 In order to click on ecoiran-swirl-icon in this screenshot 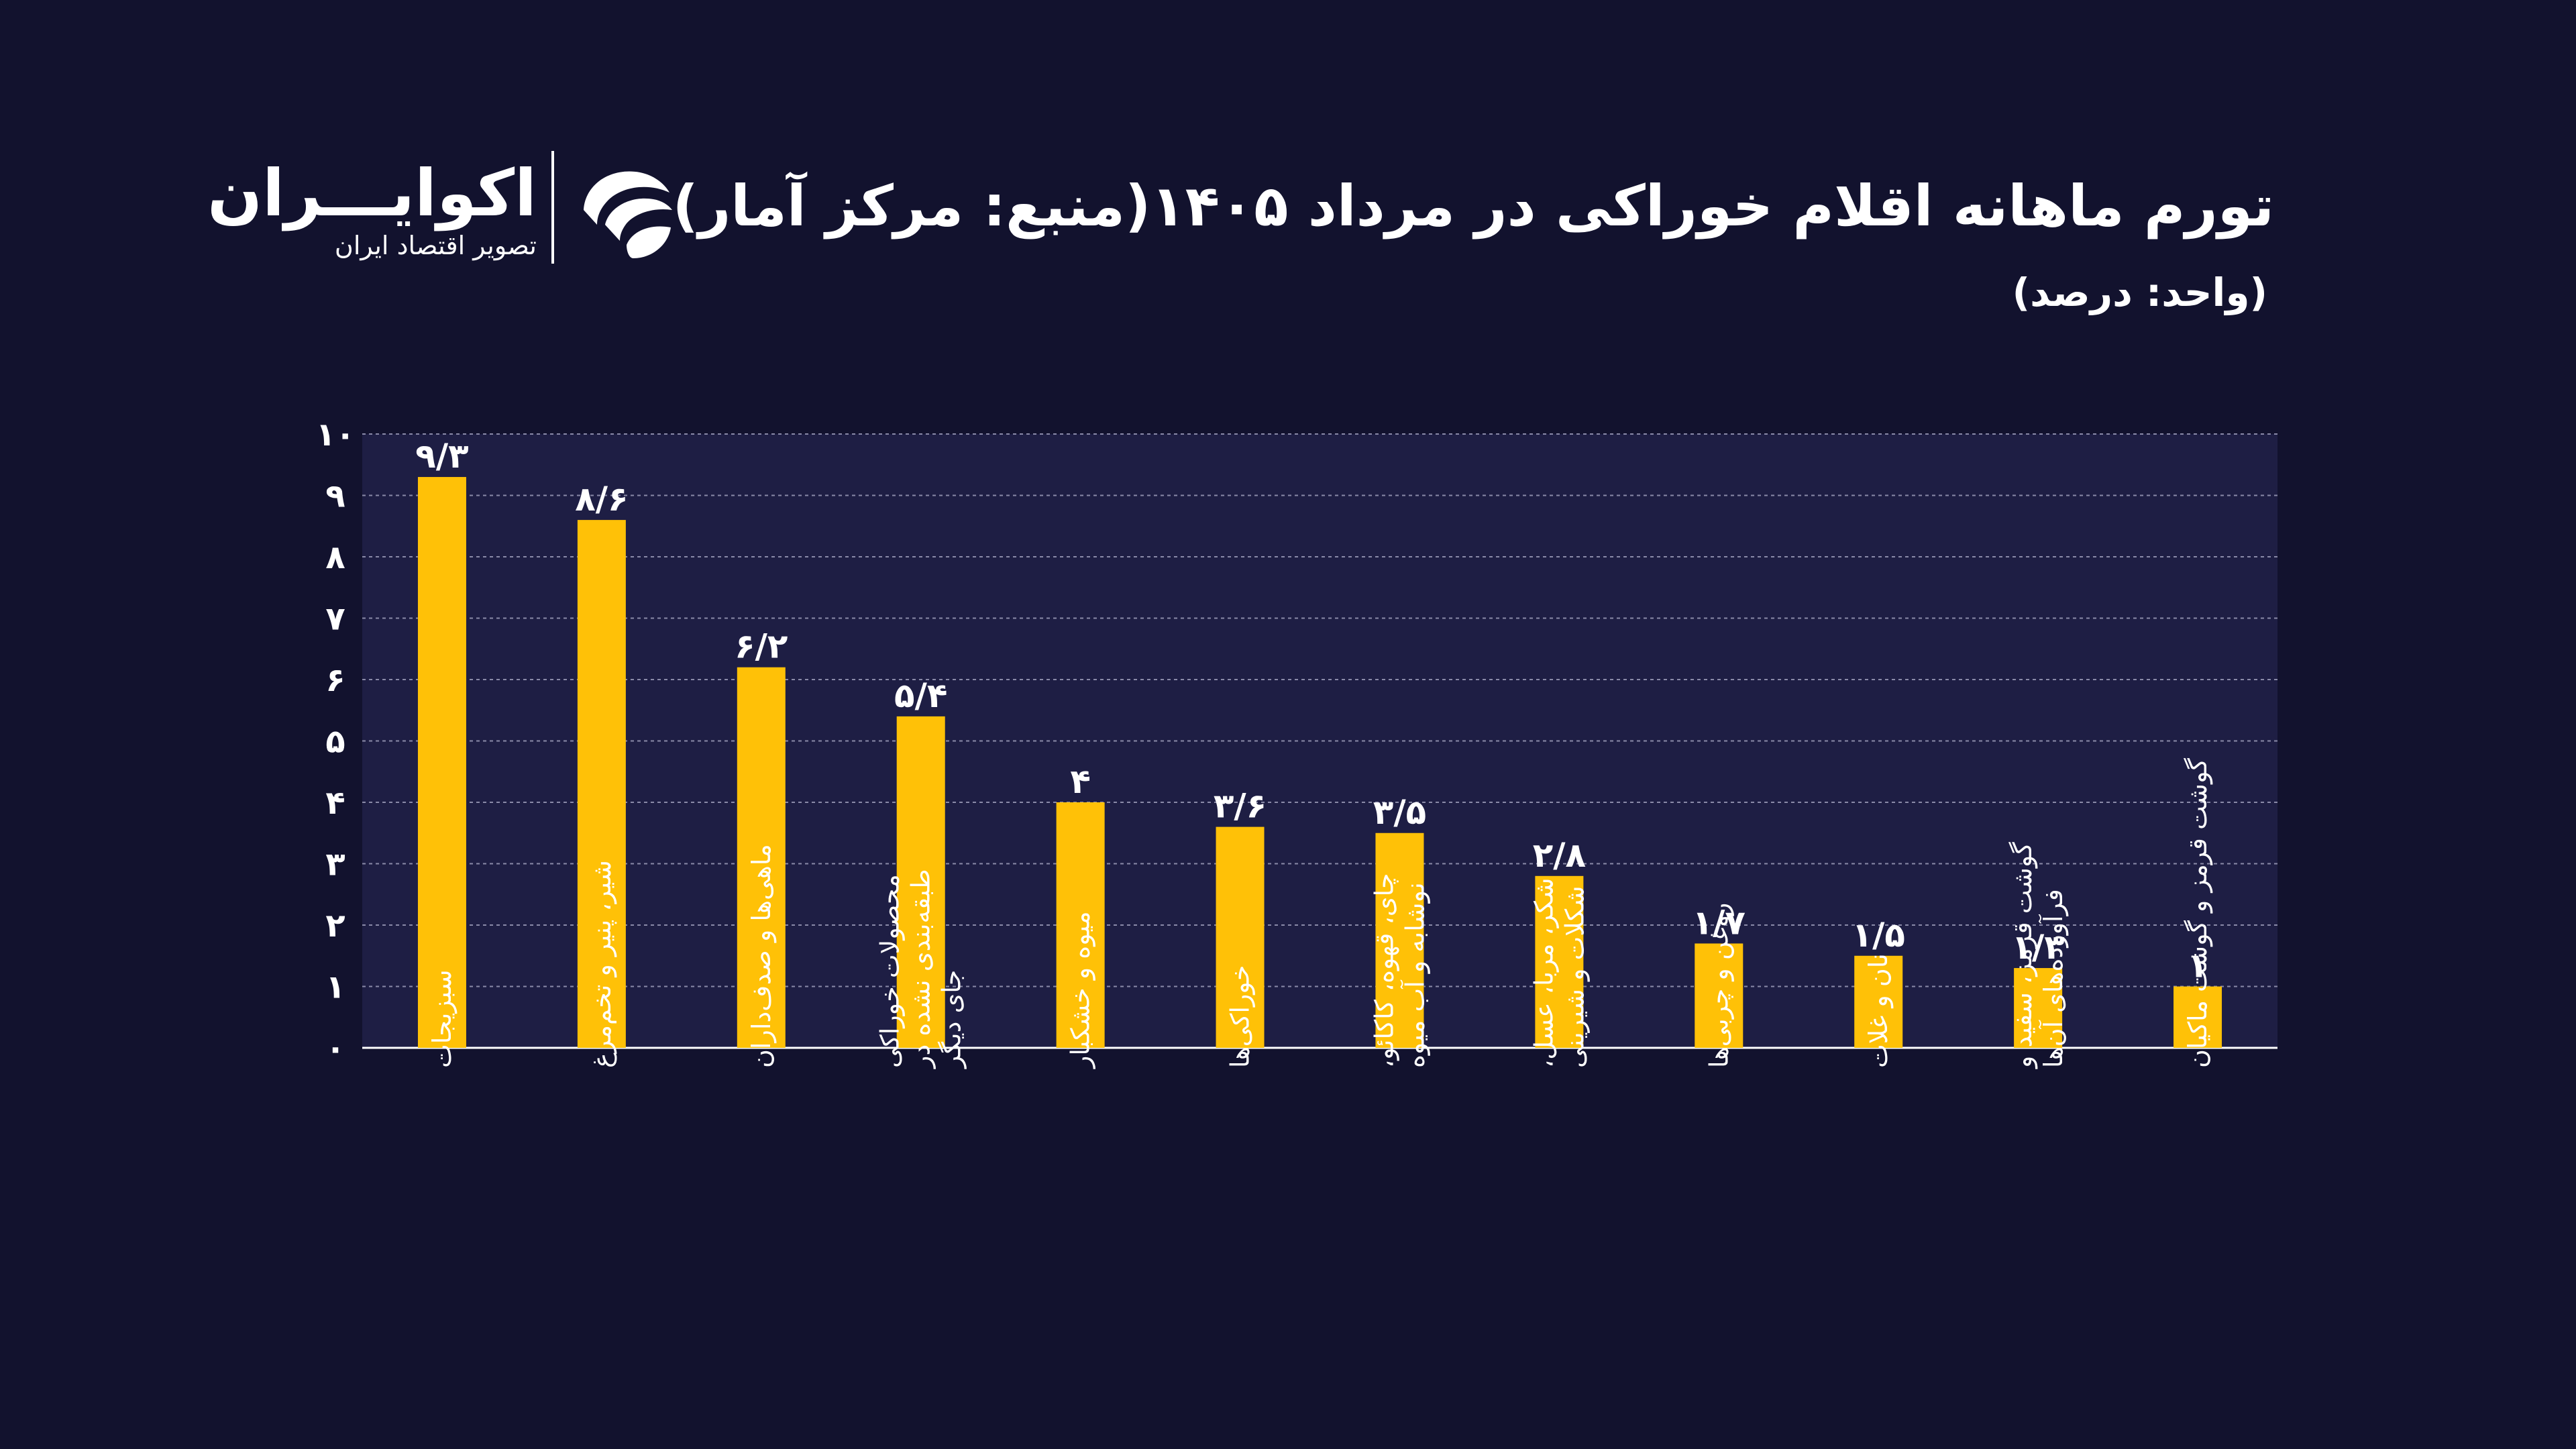, I will do `click(628, 214)`.